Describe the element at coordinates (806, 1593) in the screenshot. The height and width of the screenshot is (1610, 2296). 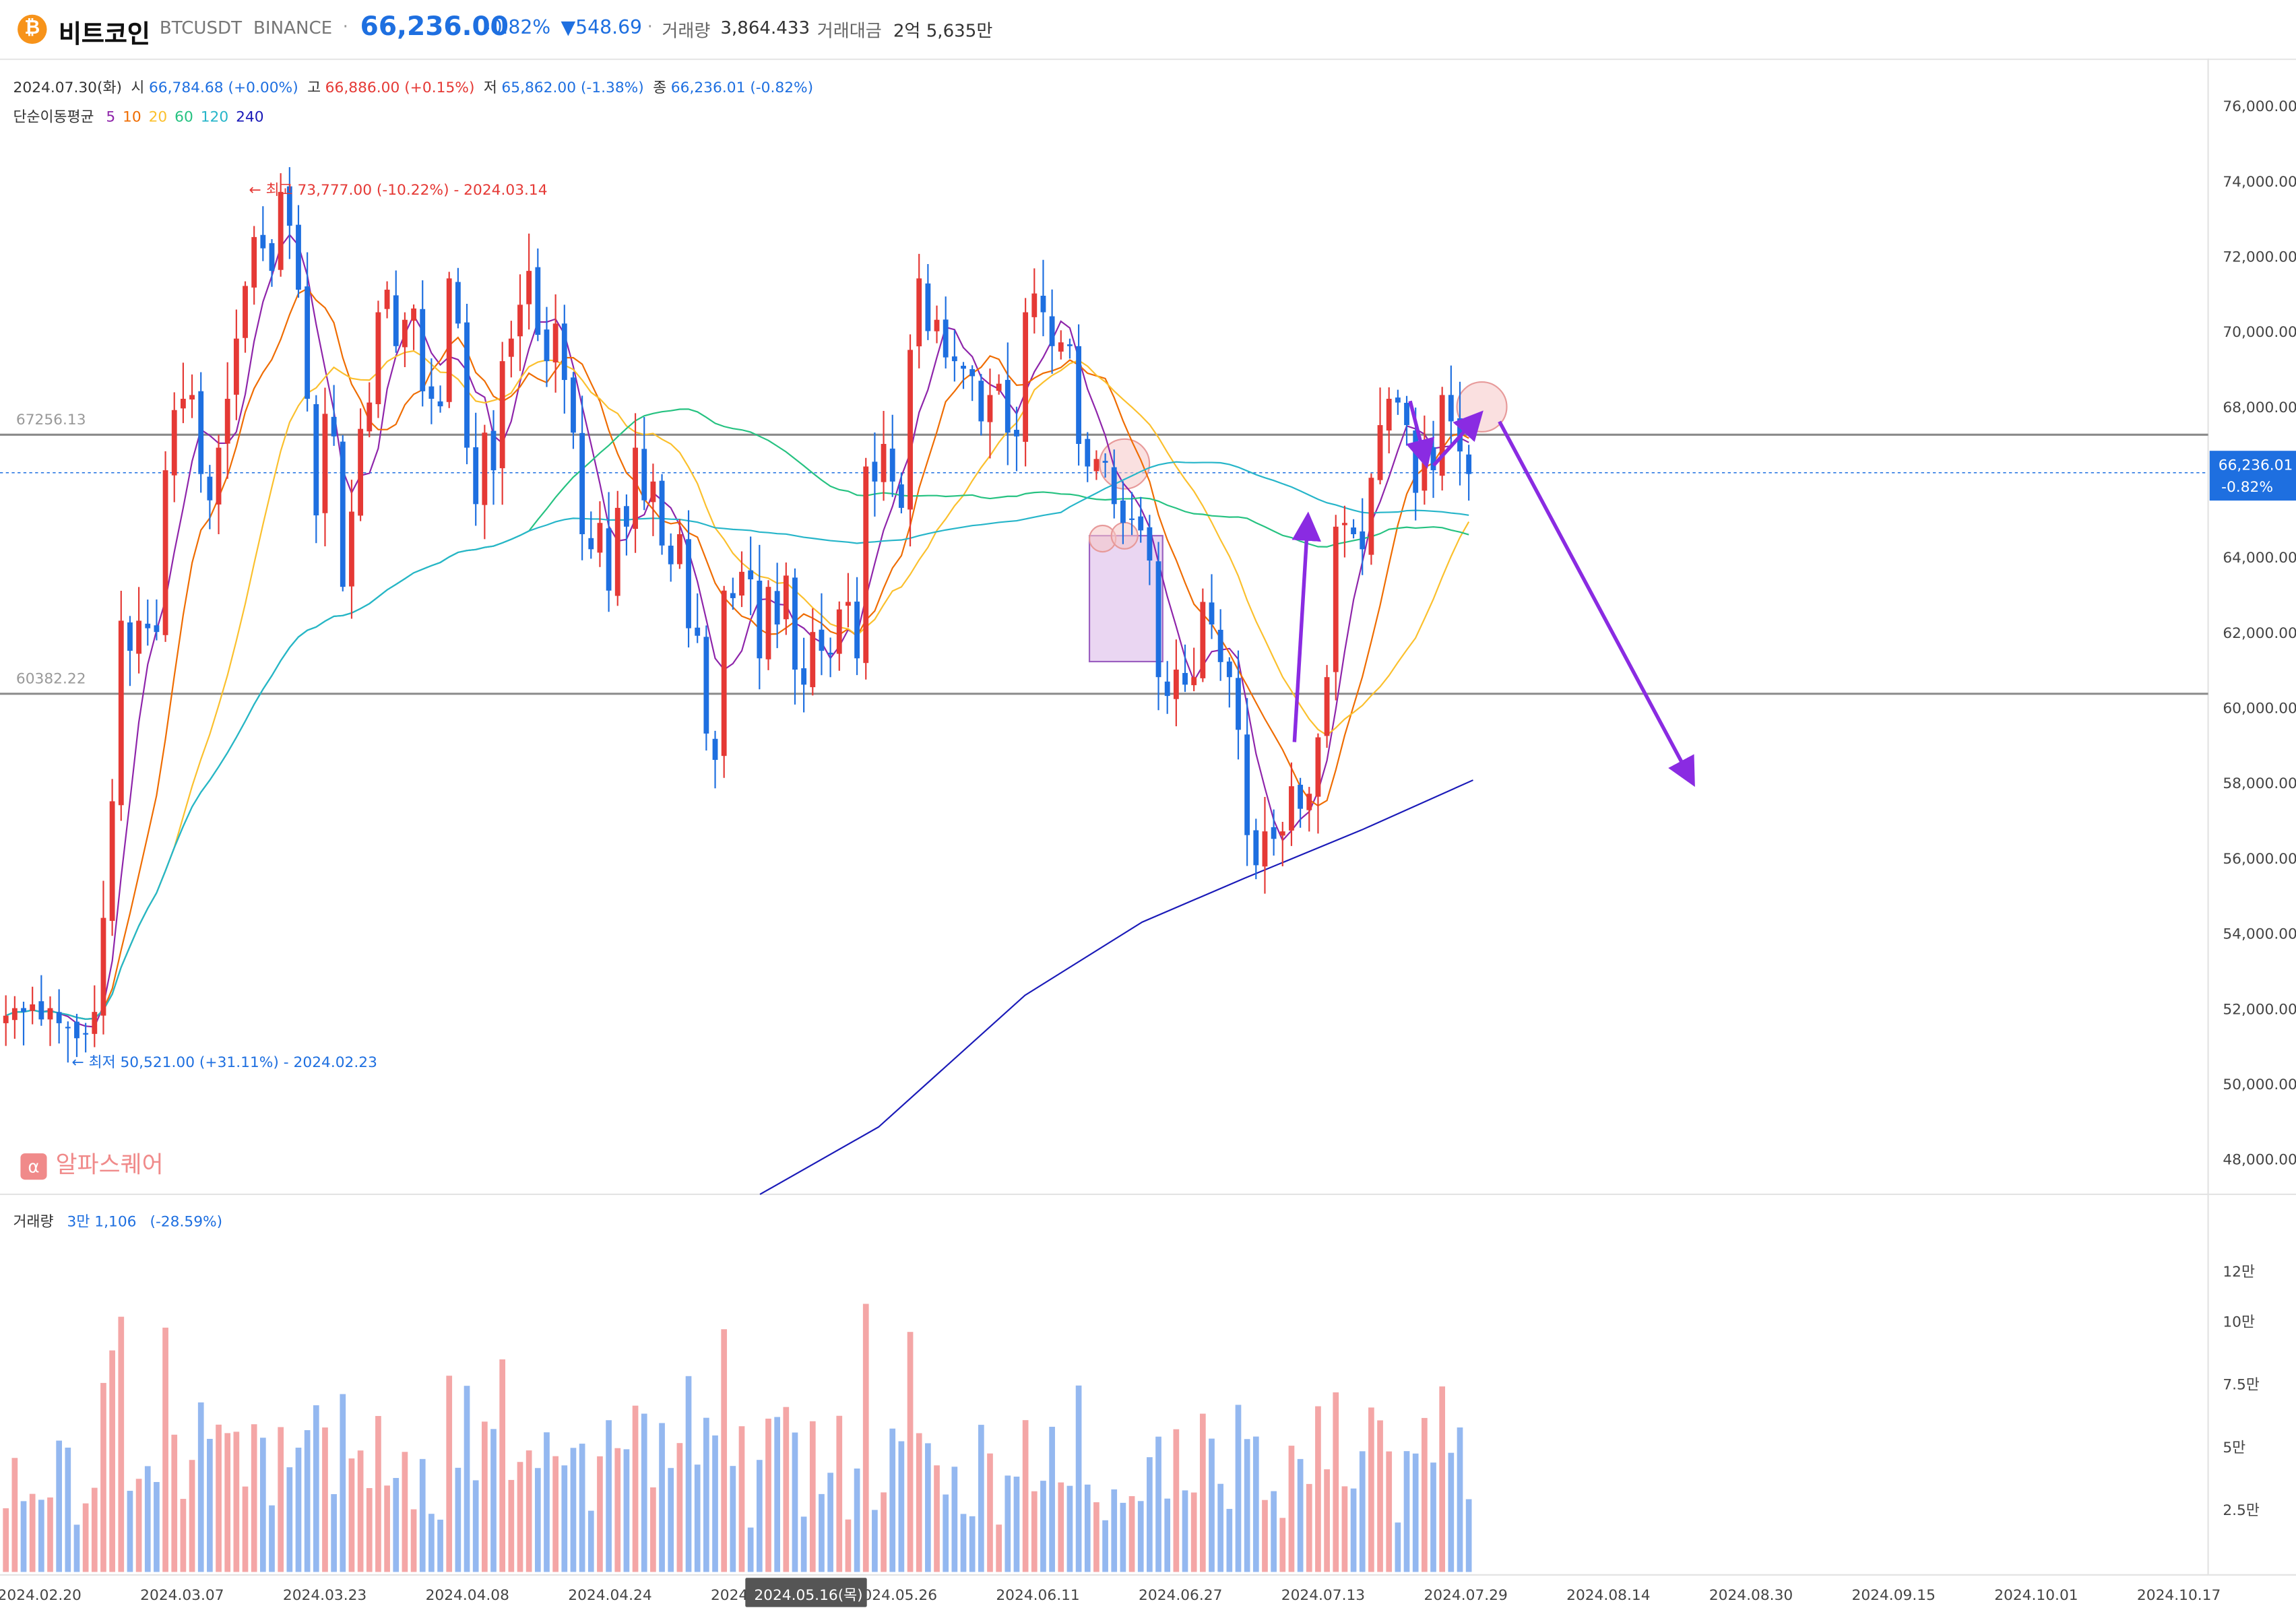
I see `crosshair-date-tag` at that location.